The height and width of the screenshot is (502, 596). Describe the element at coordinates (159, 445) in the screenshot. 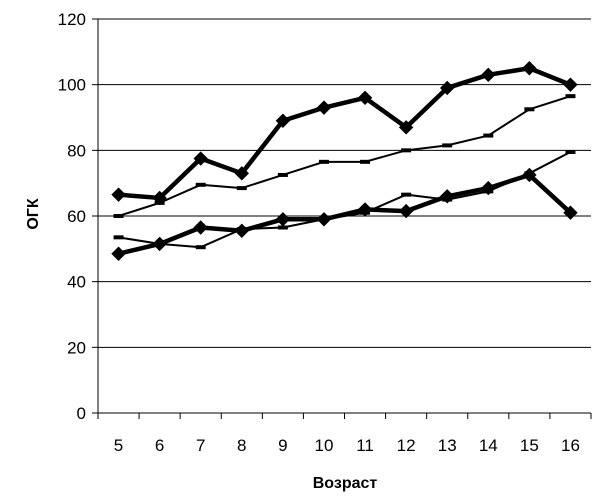

I see `x-tick-label: 6` at that location.